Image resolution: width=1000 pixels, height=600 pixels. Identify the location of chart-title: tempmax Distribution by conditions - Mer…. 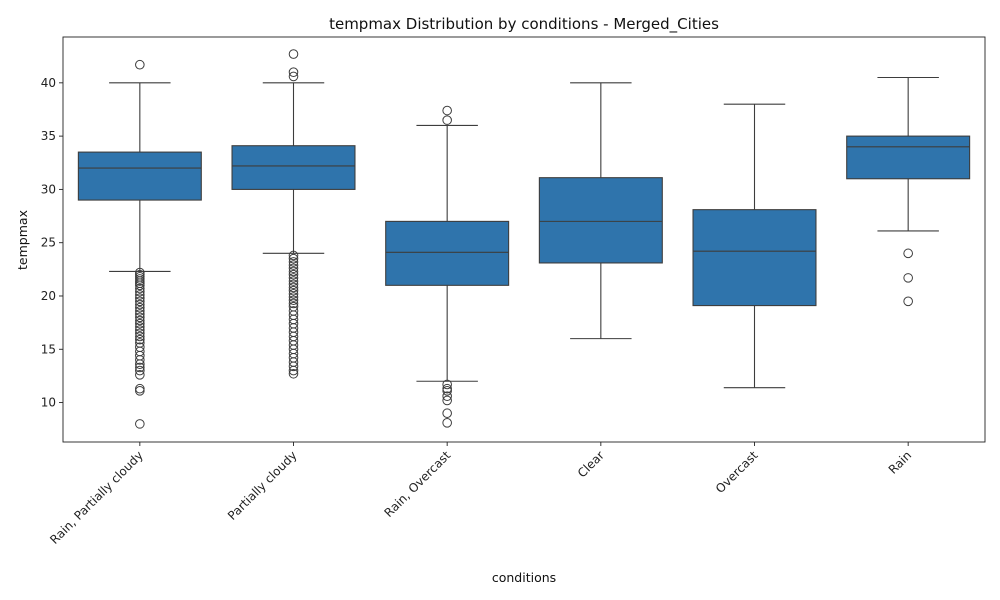
(524, 24).